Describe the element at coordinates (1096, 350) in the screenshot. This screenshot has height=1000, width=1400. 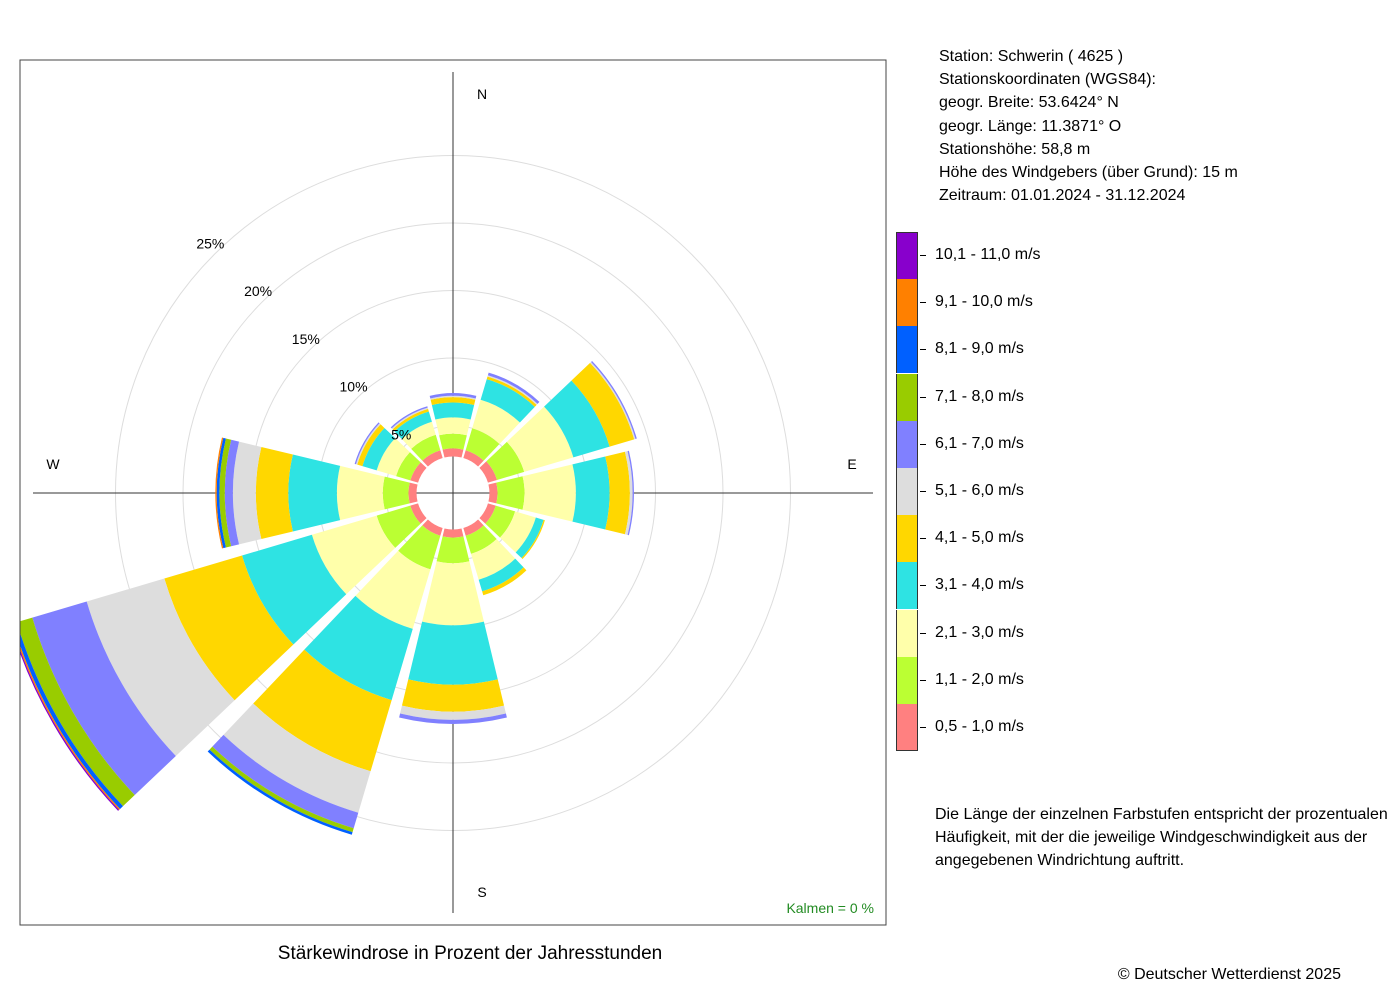
I see `legend-item: 8,1 - 9,0 m/s` at that location.